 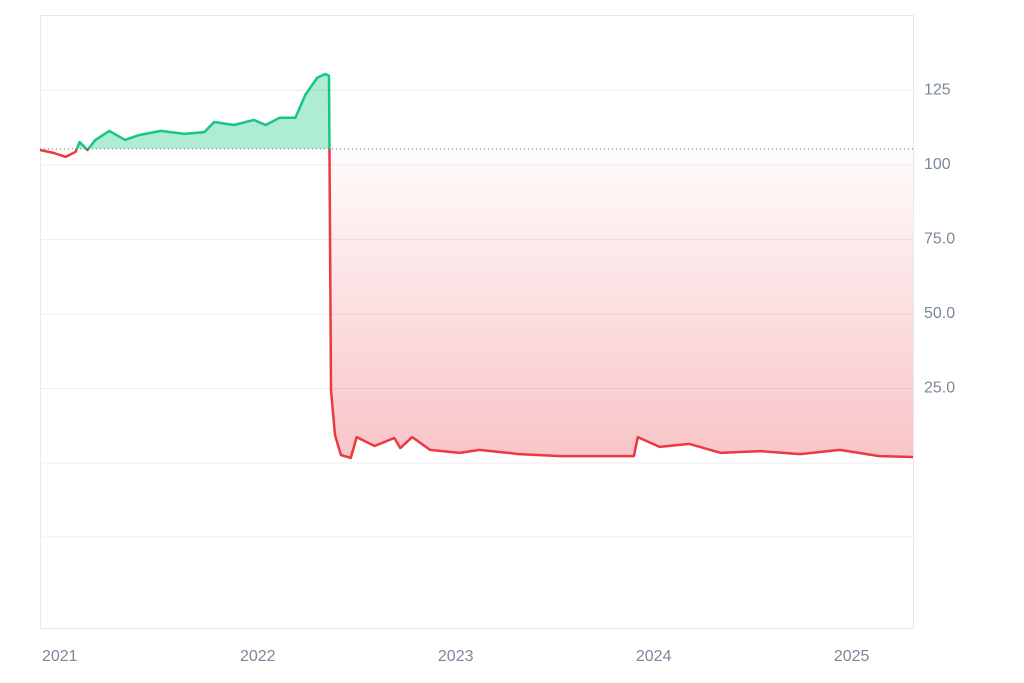 I want to click on x-tick-label: 2022, so click(x=258, y=656).